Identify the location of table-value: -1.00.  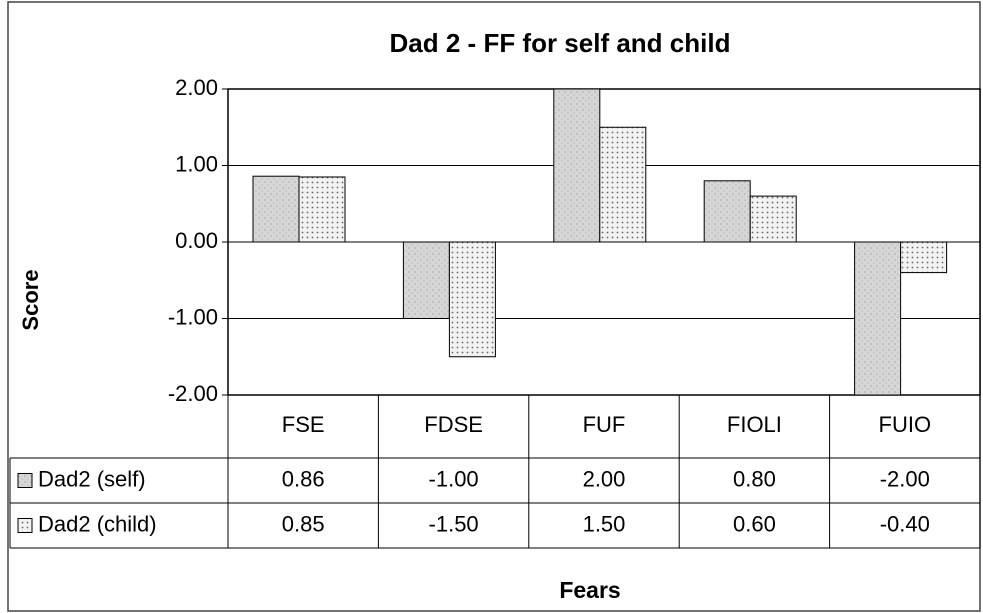
(454, 478).